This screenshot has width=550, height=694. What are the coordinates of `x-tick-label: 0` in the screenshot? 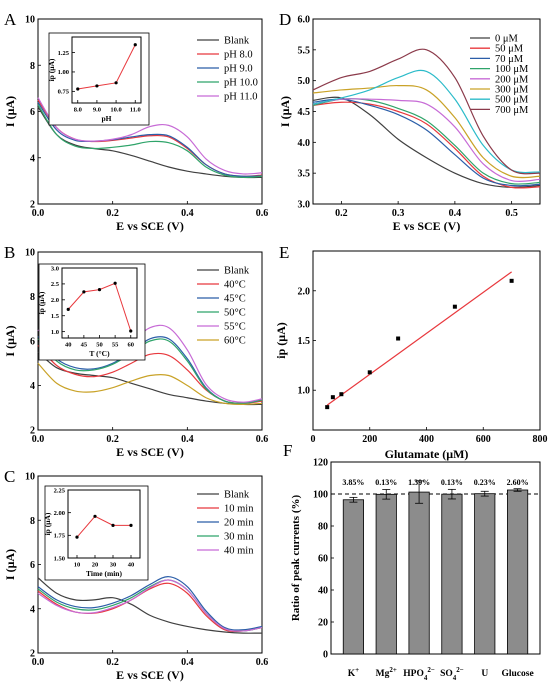 It's located at (313, 439).